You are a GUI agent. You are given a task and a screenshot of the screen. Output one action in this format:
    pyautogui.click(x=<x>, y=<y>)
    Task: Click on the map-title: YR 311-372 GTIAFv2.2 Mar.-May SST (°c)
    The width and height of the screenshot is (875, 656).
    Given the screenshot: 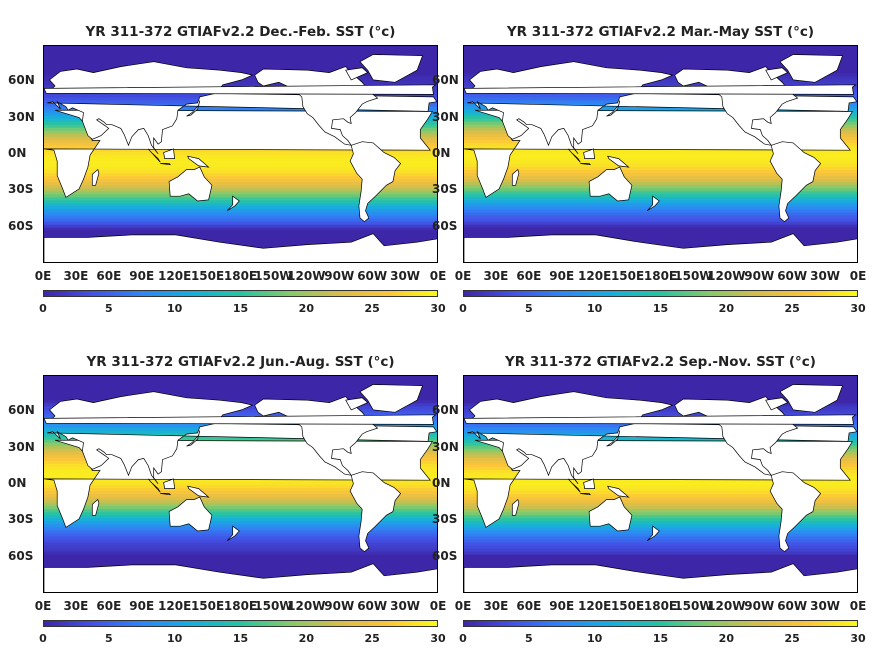 What is the action you would take?
    pyautogui.click(x=660, y=32)
    